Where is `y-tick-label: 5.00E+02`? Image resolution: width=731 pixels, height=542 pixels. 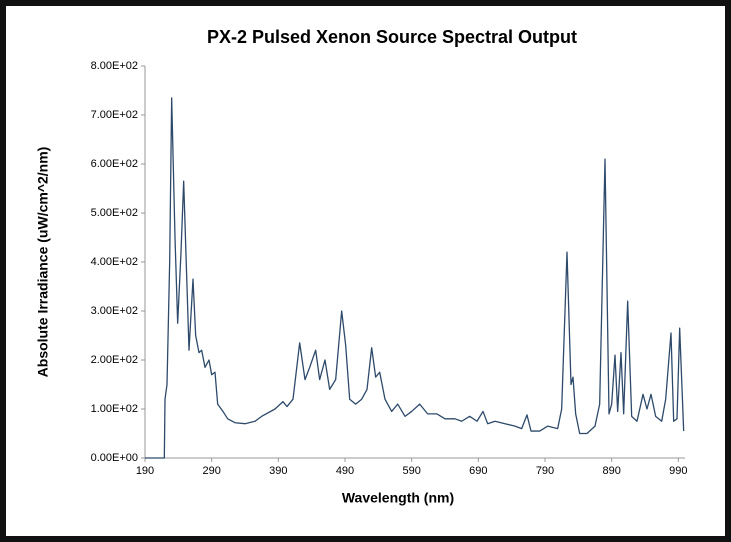
y-tick-label: 5.00E+02 is located at coordinates (114, 213).